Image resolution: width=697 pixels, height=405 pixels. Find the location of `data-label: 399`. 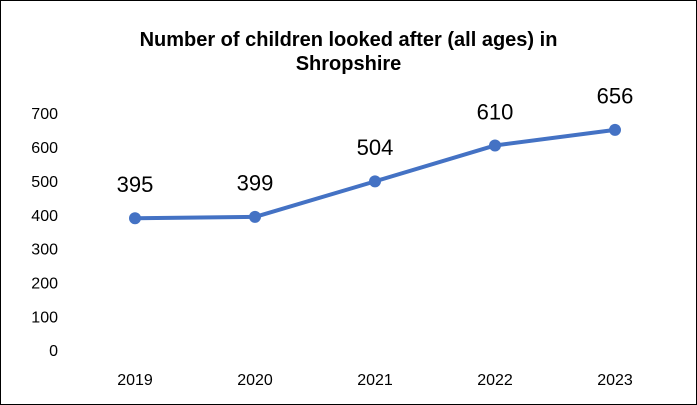

data-label: 399 is located at coordinates (255, 183).